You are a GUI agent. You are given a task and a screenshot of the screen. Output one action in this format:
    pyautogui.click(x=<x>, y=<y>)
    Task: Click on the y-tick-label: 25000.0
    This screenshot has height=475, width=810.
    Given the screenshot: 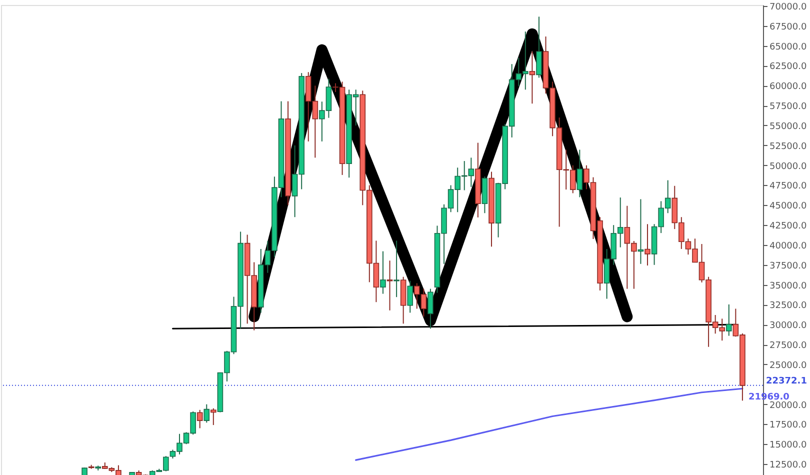 What is the action you would take?
    pyautogui.click(x=788, y=365)
    